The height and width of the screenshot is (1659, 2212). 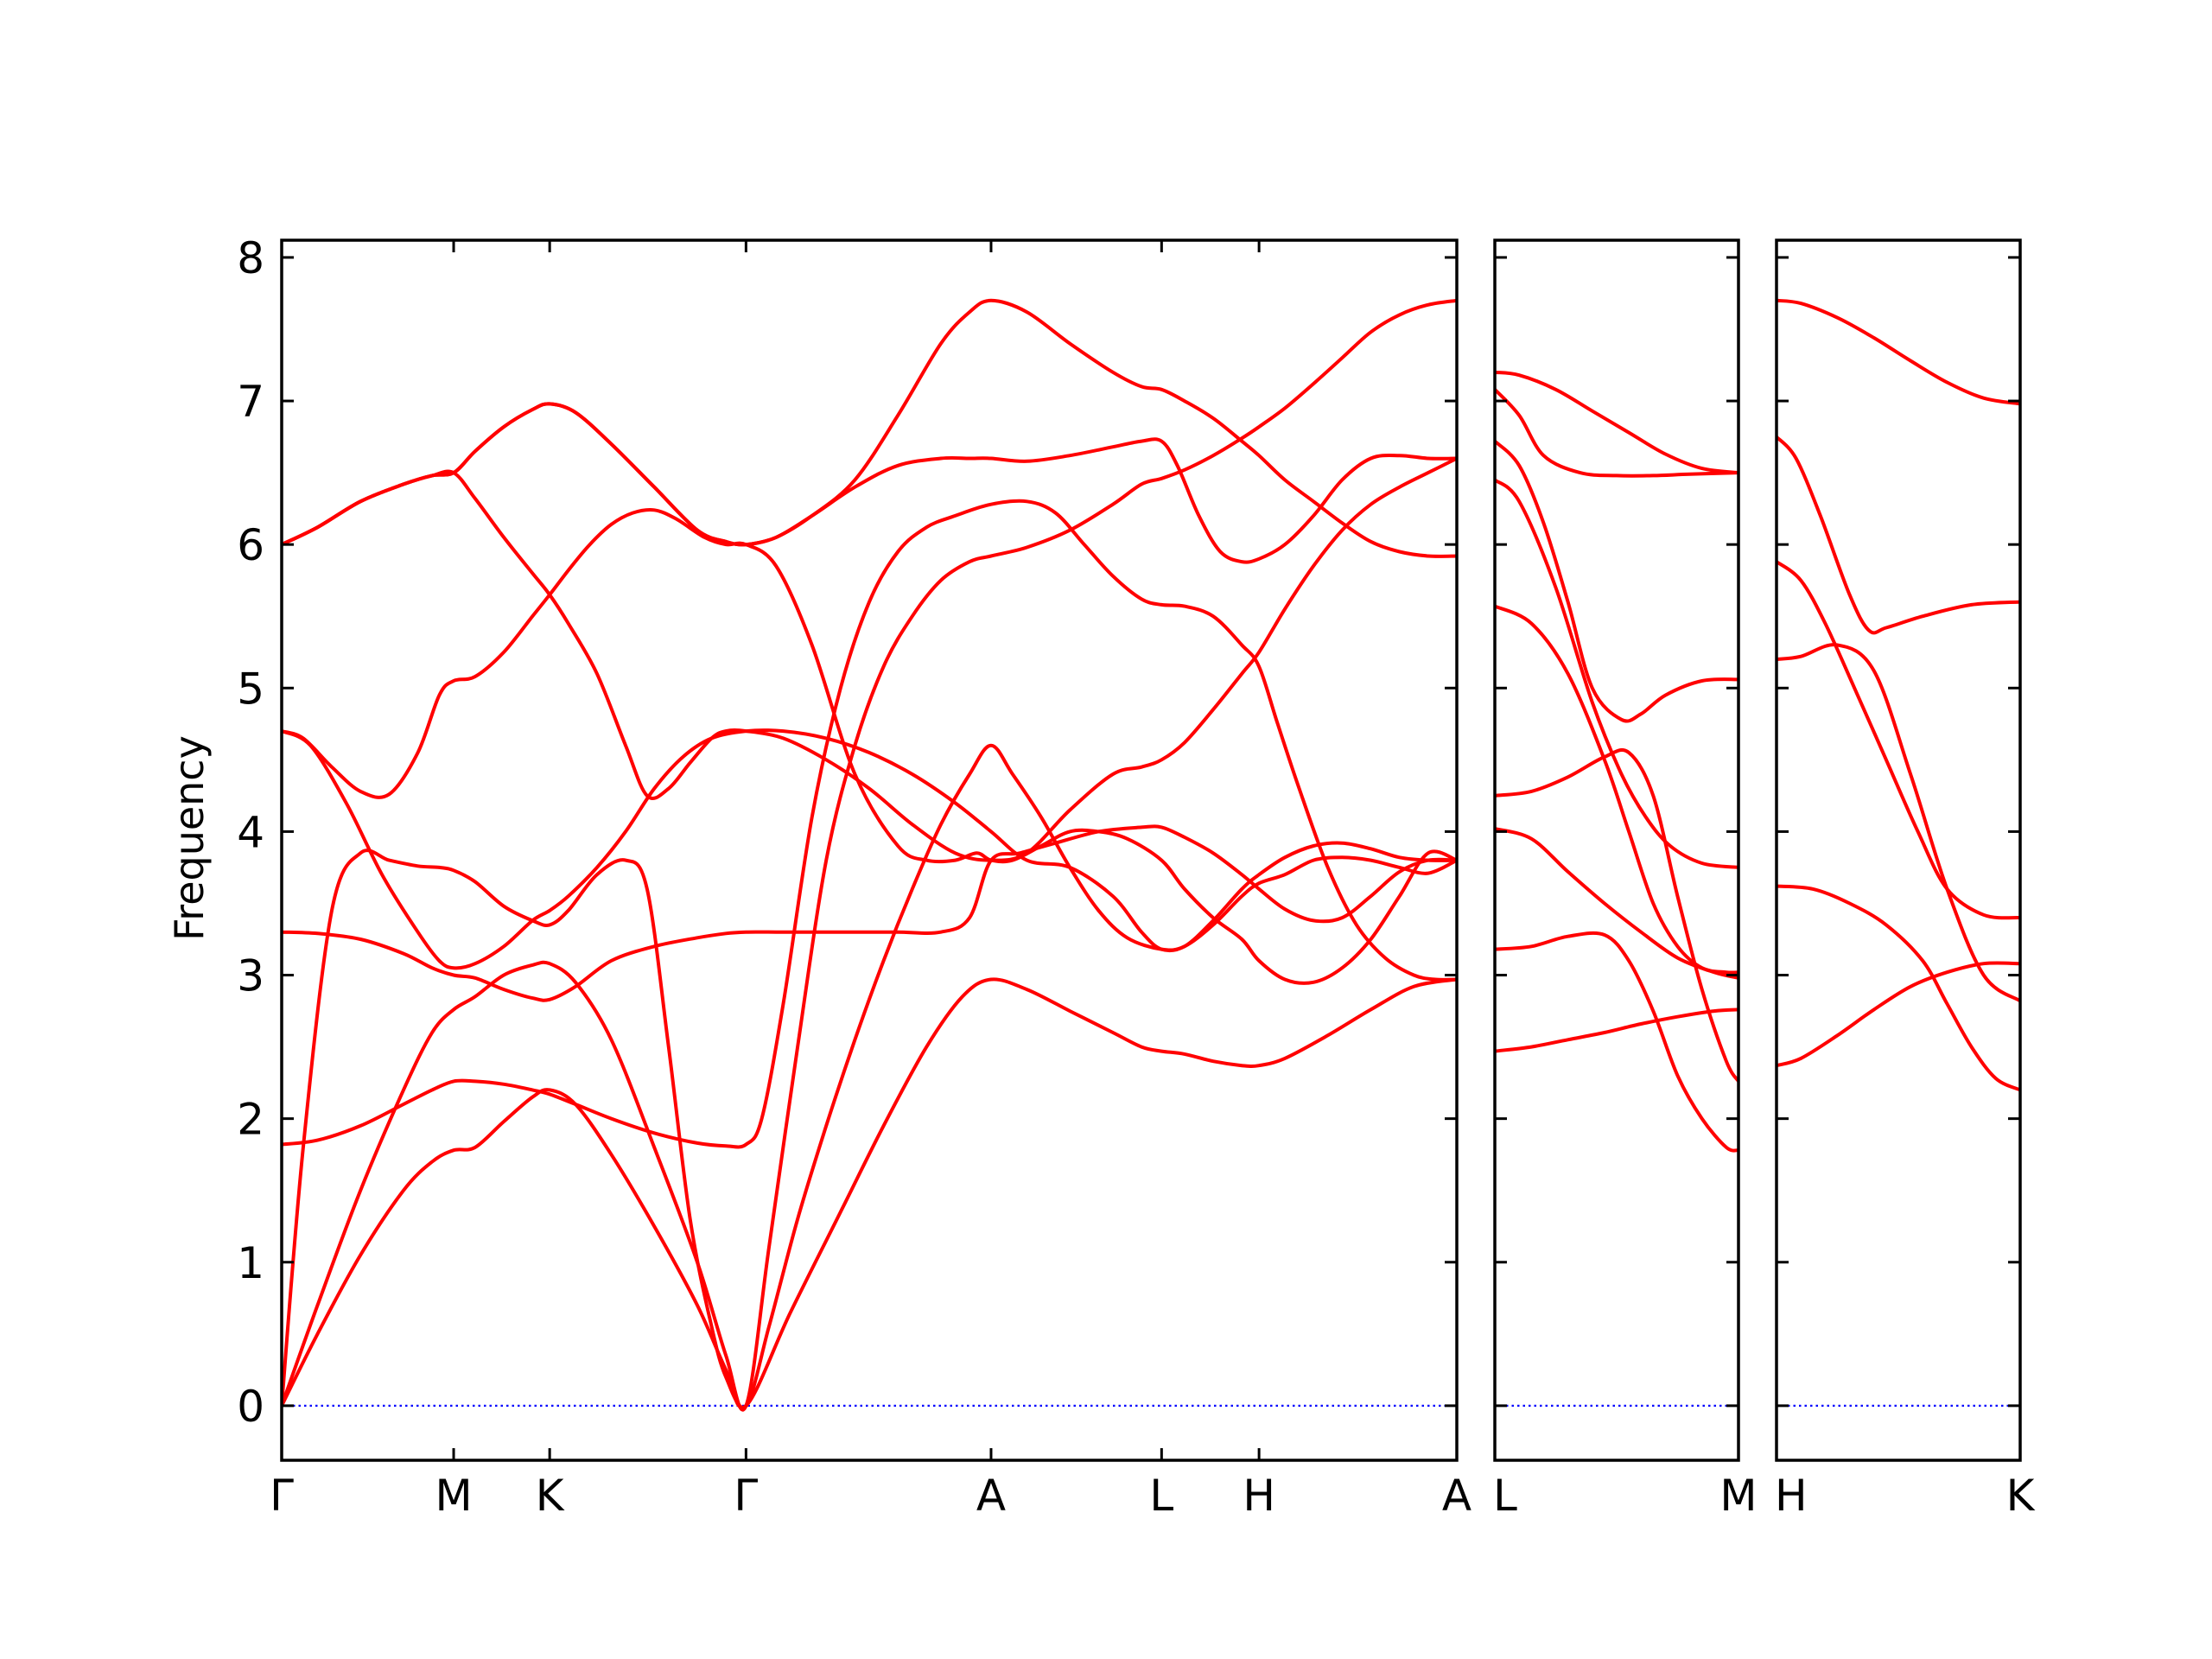 What do you see at coordinates (250, 258) in the screenshot?
I see `y-tick-label: 8` at bounding box center [250, 258].